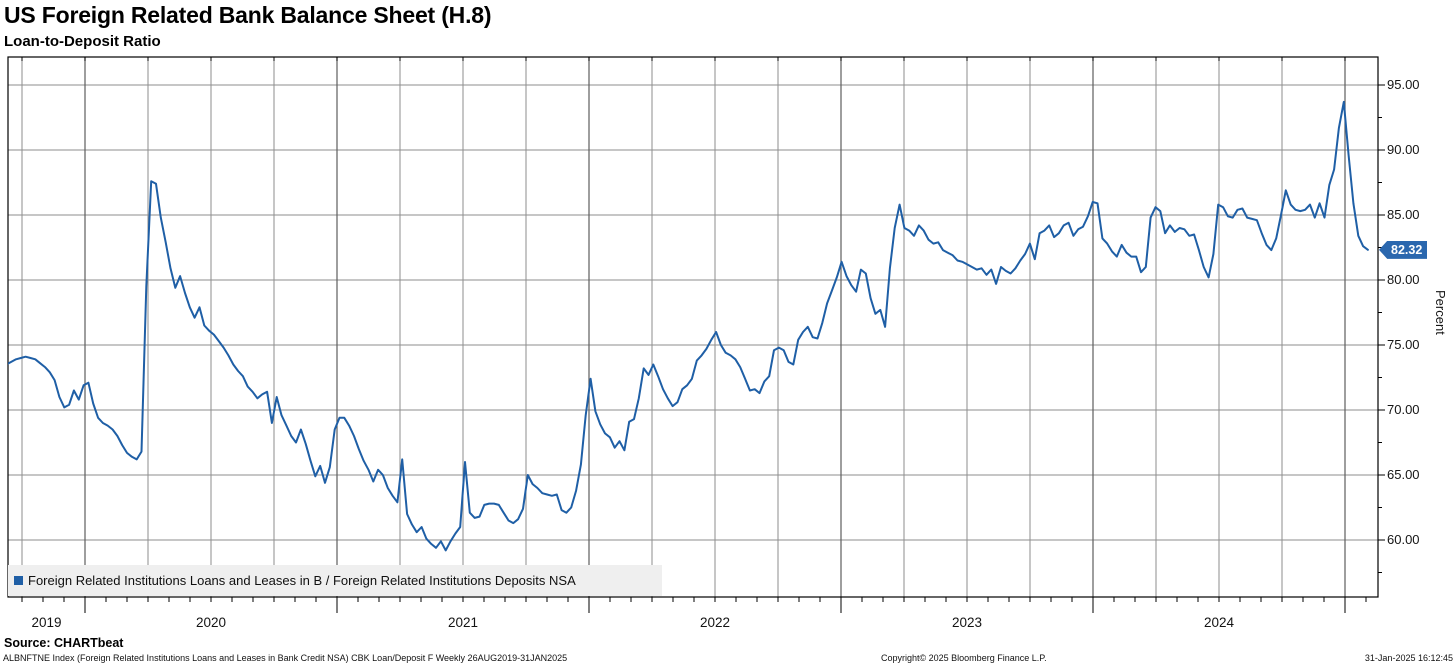 The width and height of the screenshot is (1456, 665). Describe the element at coordinates (211, 622) in the screenshot. I see `x-year-label: 2020` at that location.